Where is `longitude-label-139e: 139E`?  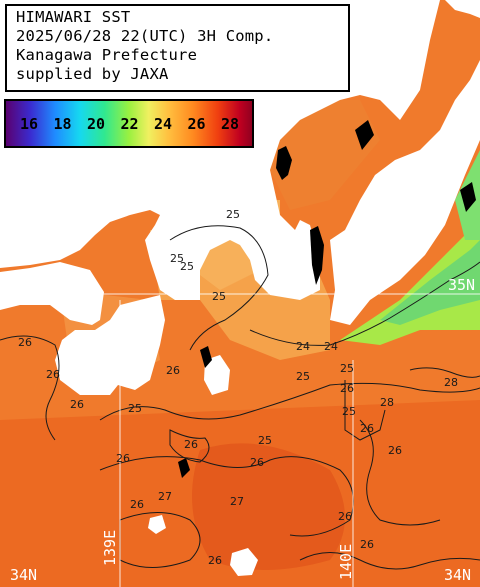
longitude-label-139e: 139E is located at coordinates (110, 547).